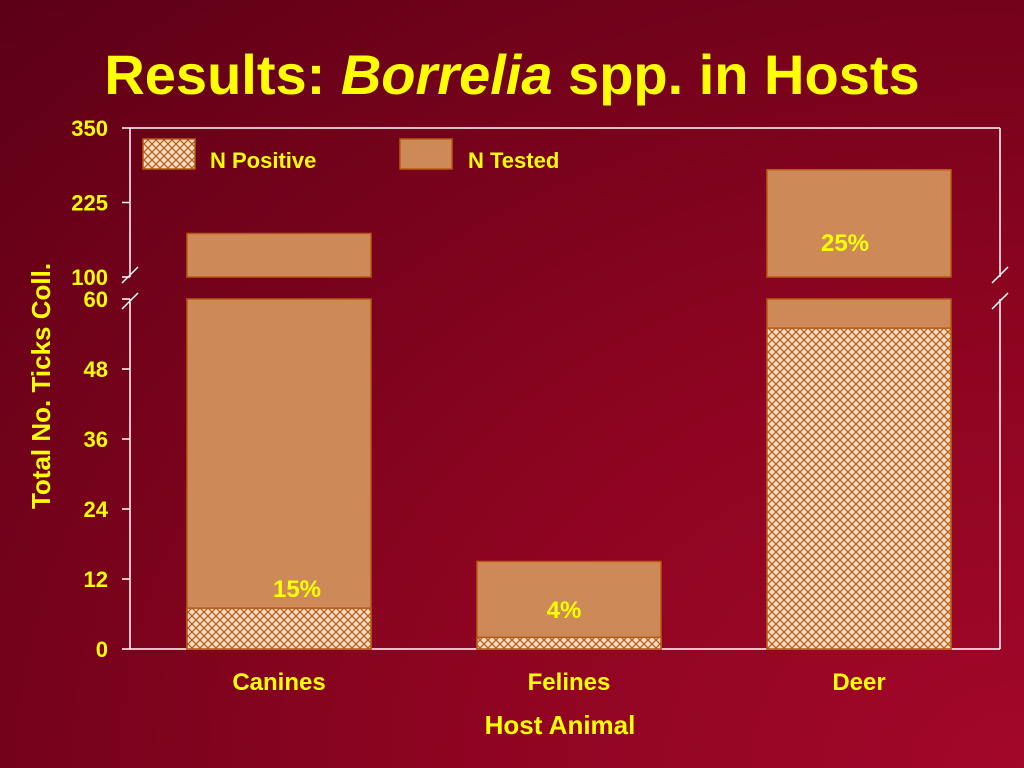  Describe the element at coordinates (96, 579) in the screenshot. I see `y-tick-label: 12` at that location.